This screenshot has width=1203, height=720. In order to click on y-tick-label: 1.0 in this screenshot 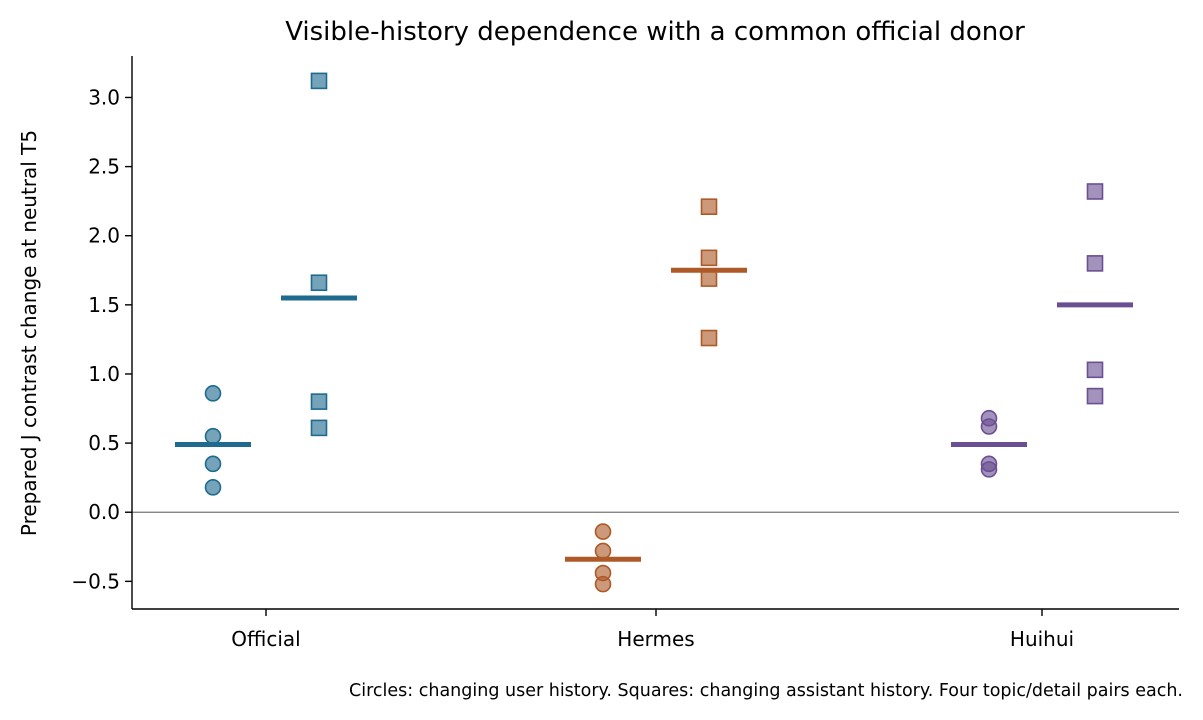, I will do `click(104, 374)`.